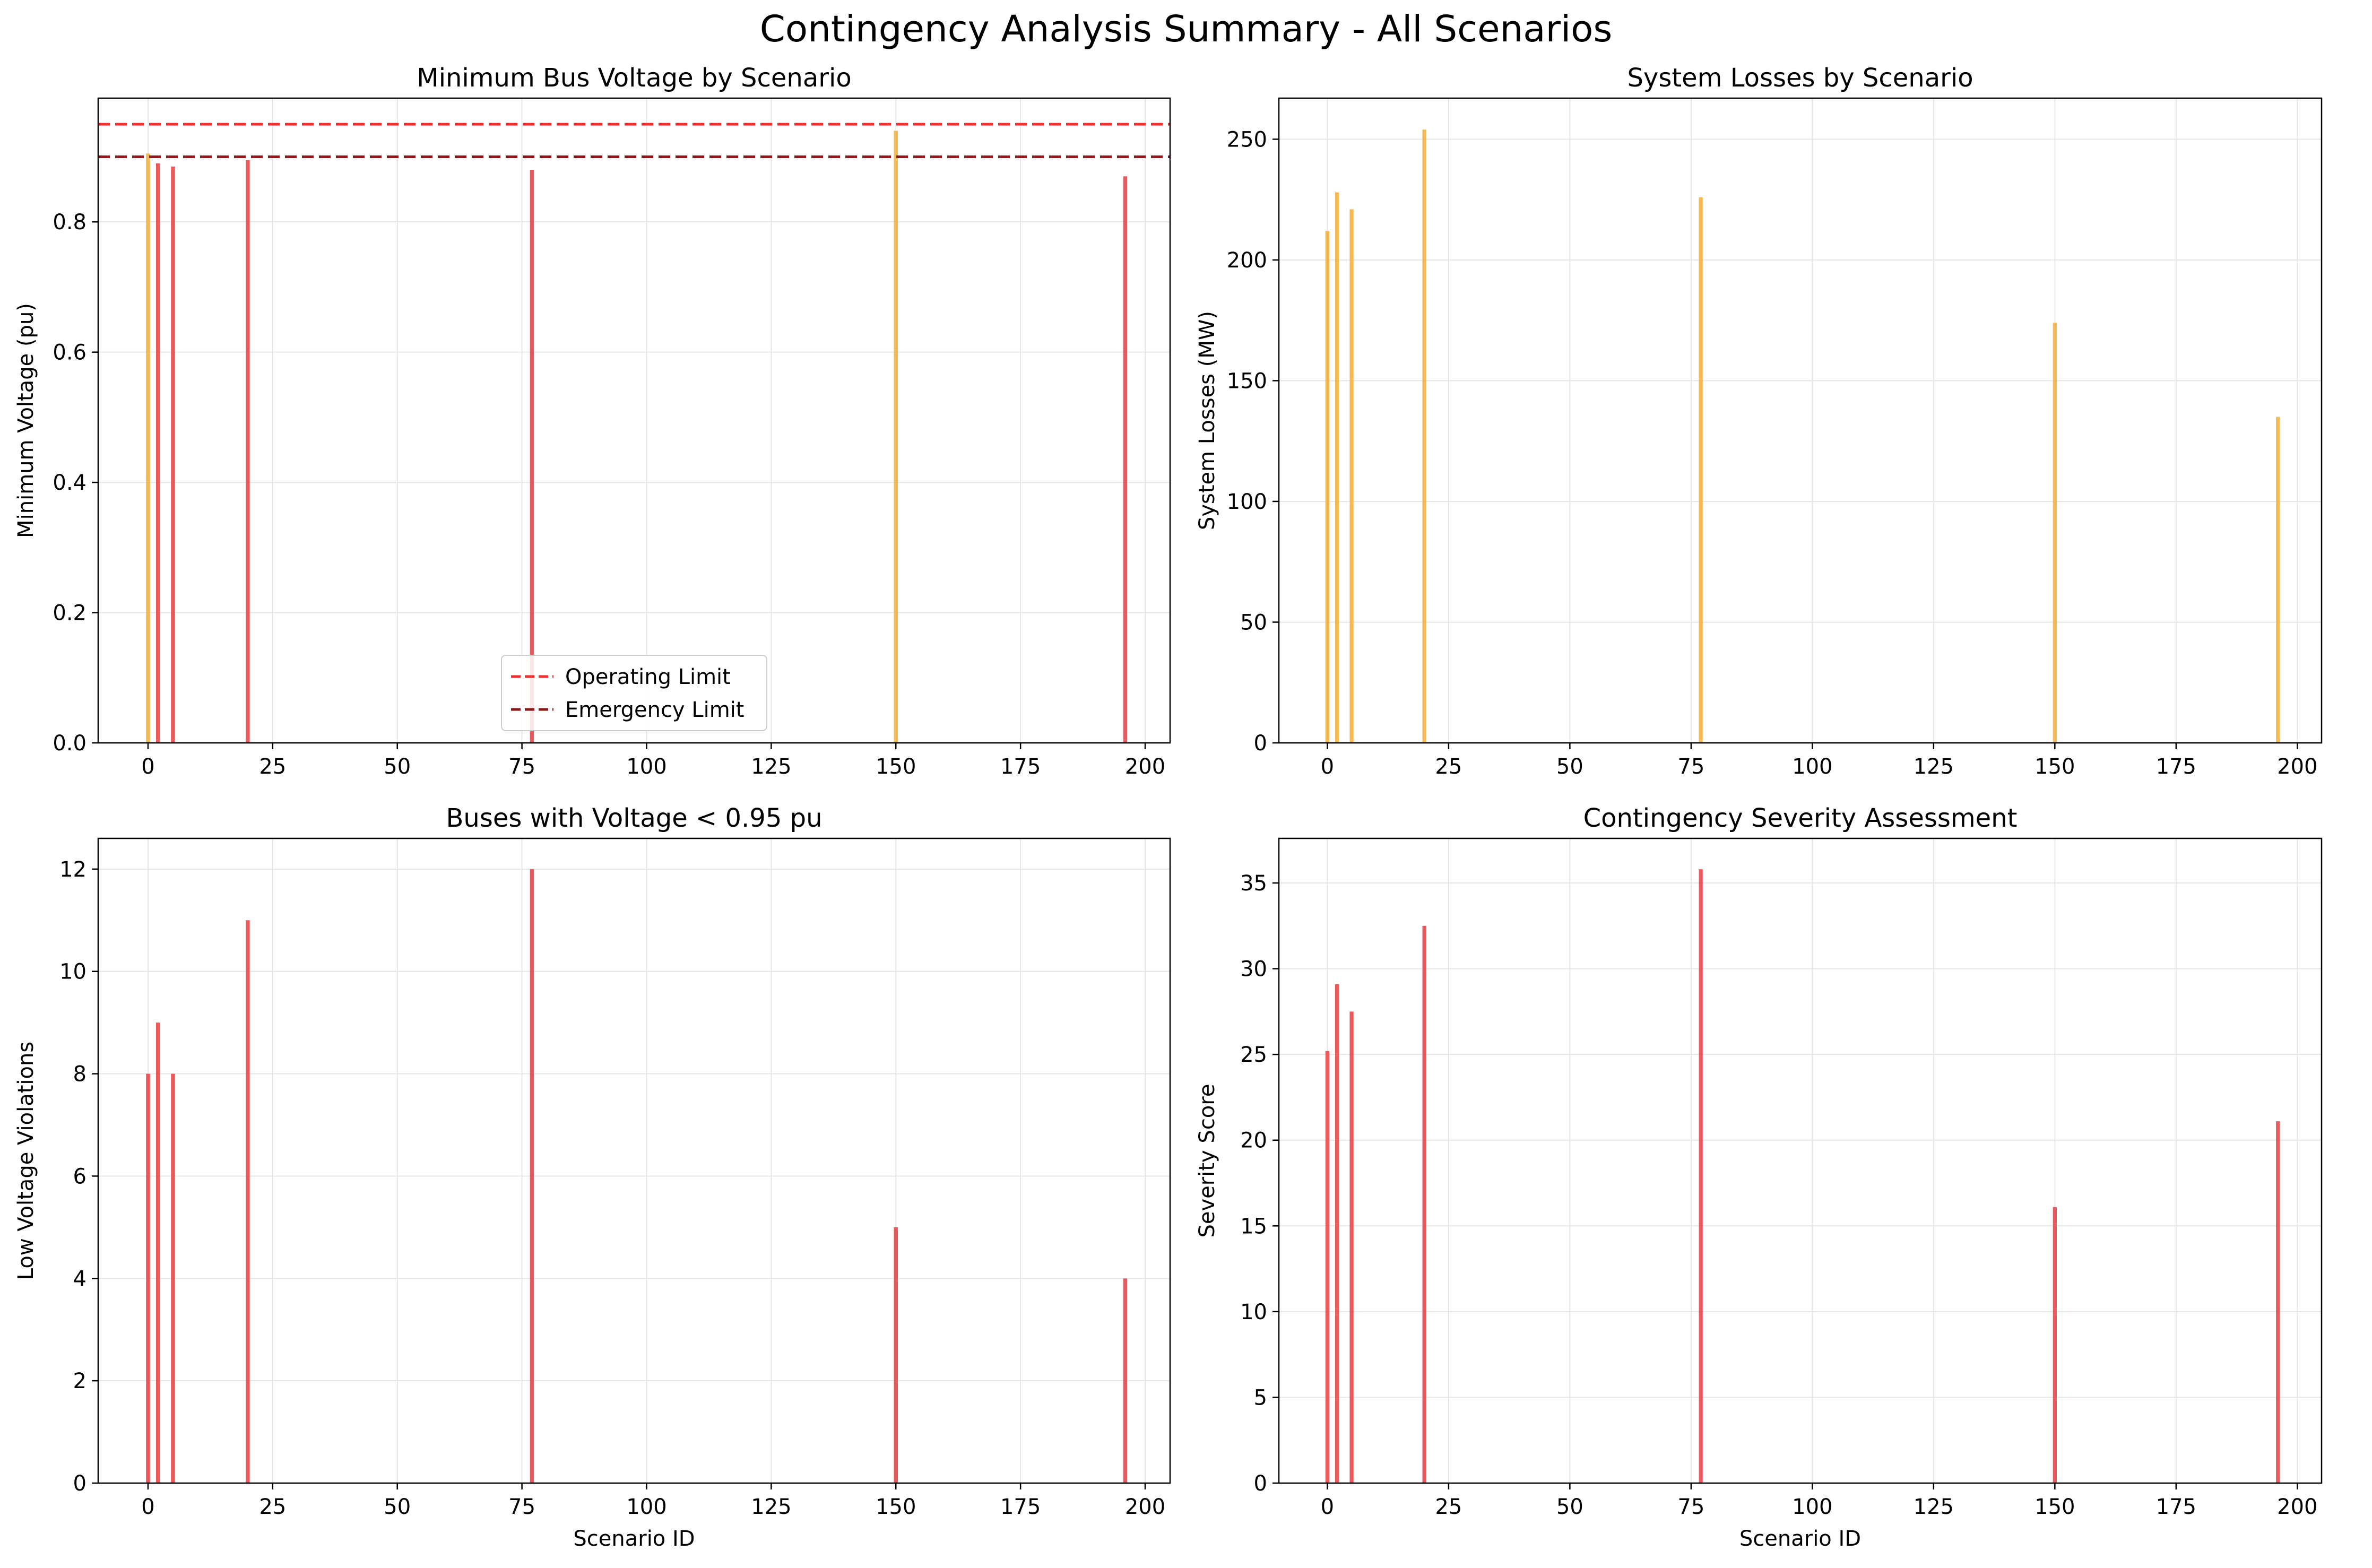  I want to click on y-tick-label: 15, so click(1253, 1226).